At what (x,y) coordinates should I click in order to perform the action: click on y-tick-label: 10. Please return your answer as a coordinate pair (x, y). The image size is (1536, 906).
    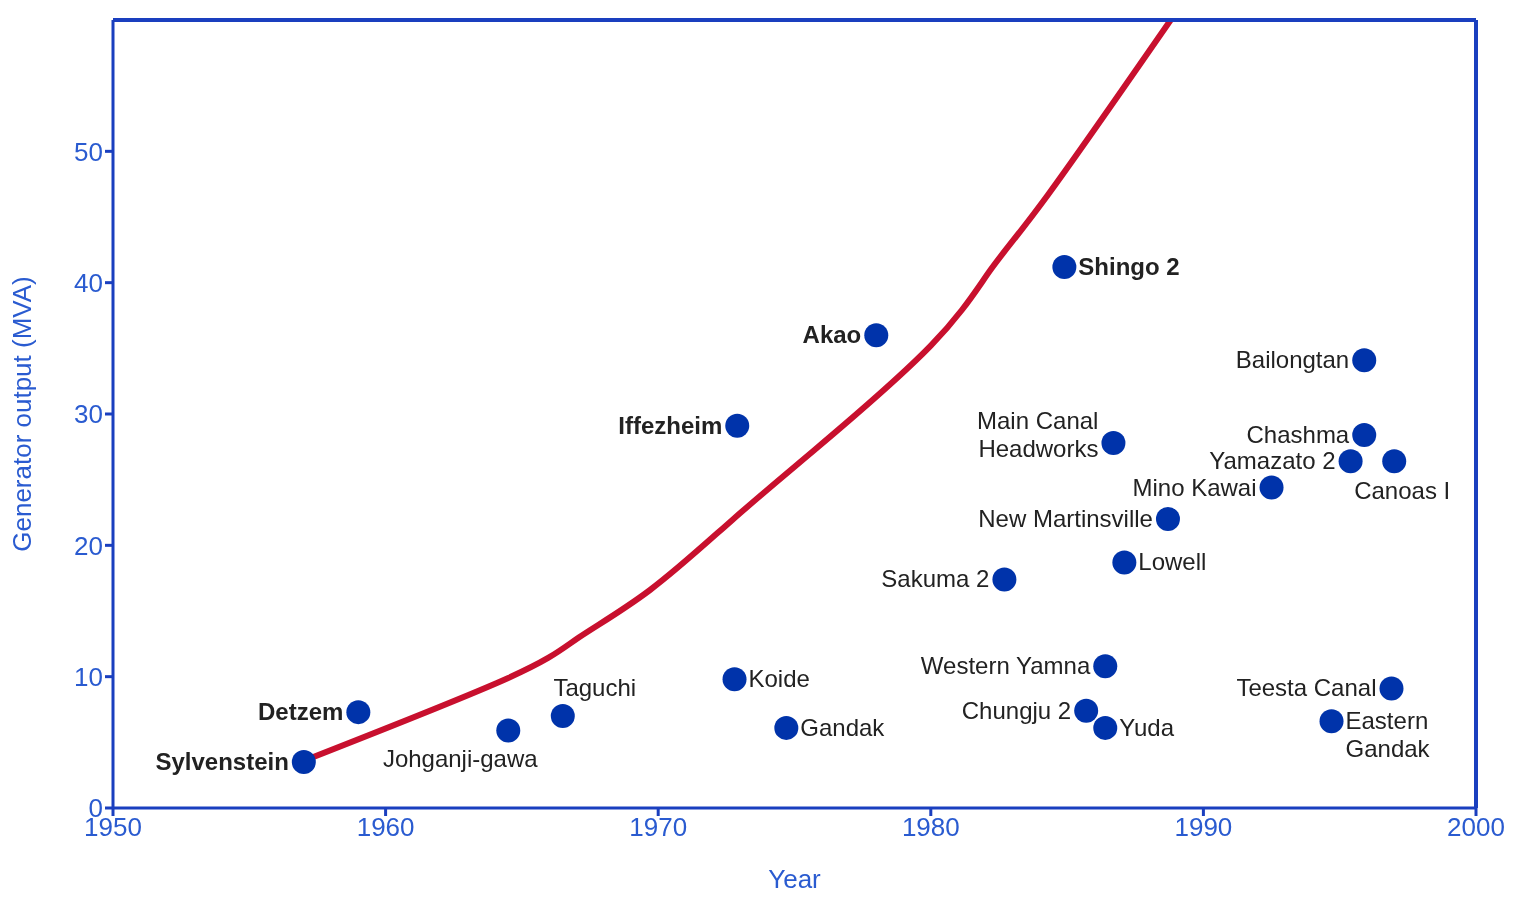
    Looking at the image, I should click on (88, 676).